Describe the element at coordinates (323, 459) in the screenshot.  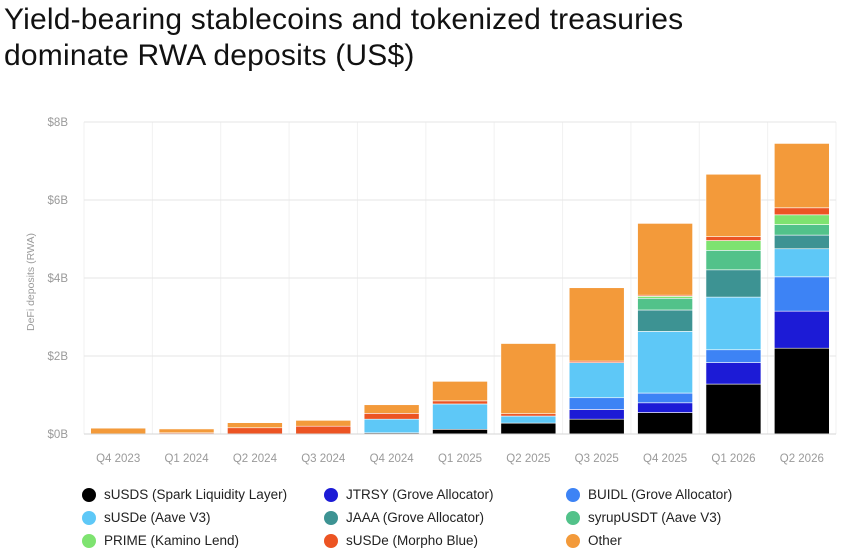
I see `x-tick-label: Q3 2024` at that location.